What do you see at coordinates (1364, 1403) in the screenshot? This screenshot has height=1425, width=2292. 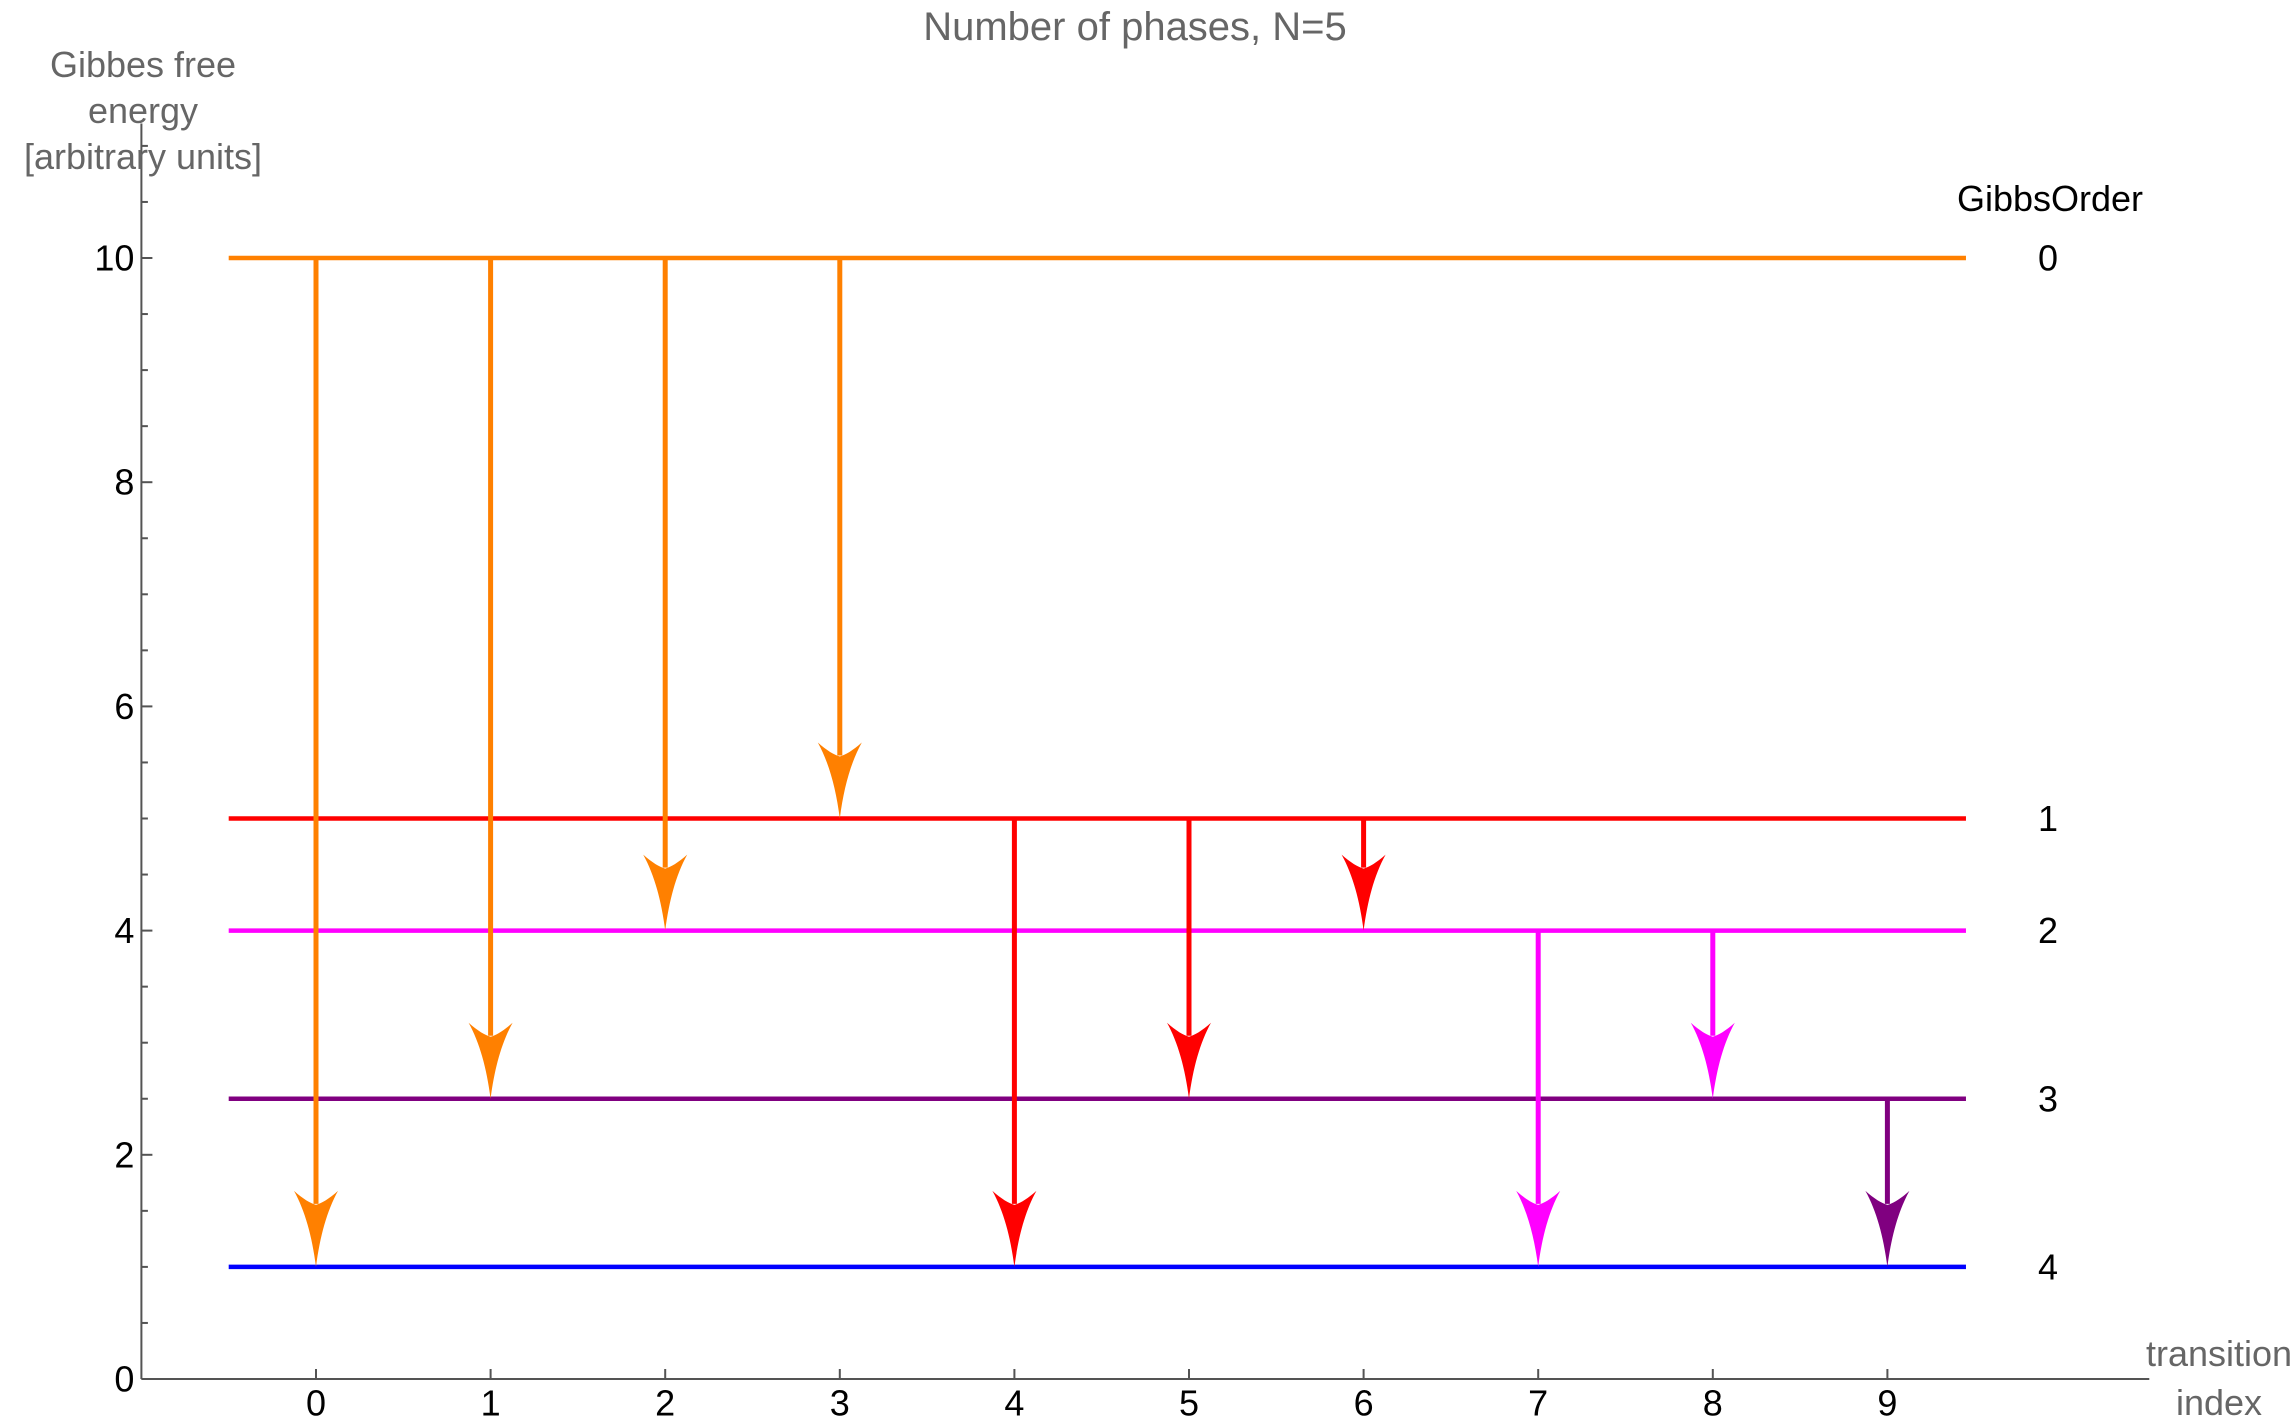 I see `x-tick-label: 6` at bounding box center [1364, 1403].